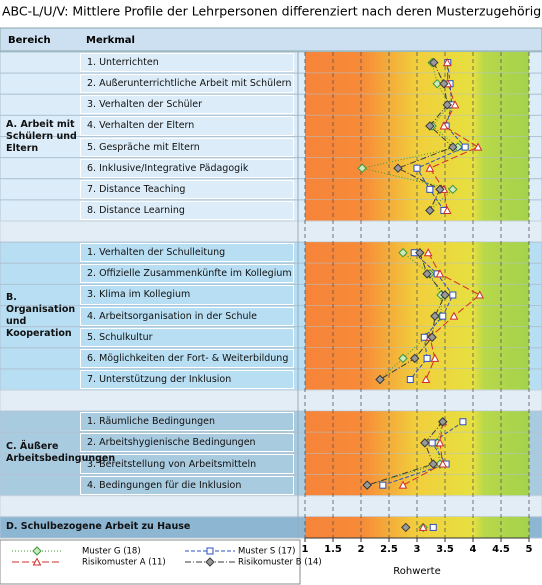  I want to click on category-label: 3. Klima im Kollegium, so click(187, 295).